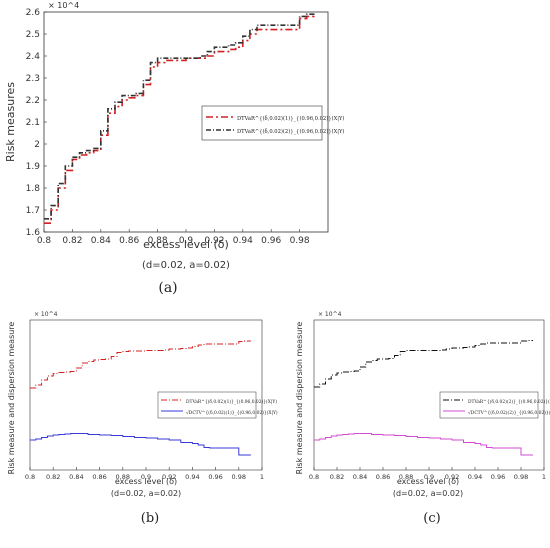  Describe the element at coordinates (72, 241) in the screenshot. I see `a-xtick-label: 0.82` at that location.